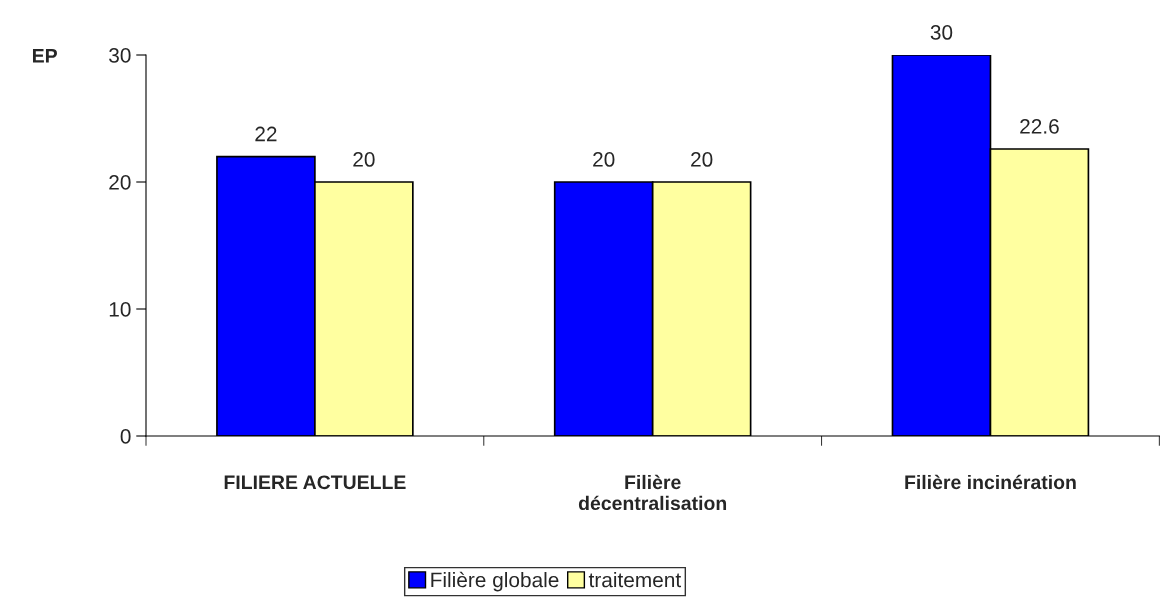 This screenshot has height=606, width=1164. I want to click on legend-label: traitement, so click(635, 580).